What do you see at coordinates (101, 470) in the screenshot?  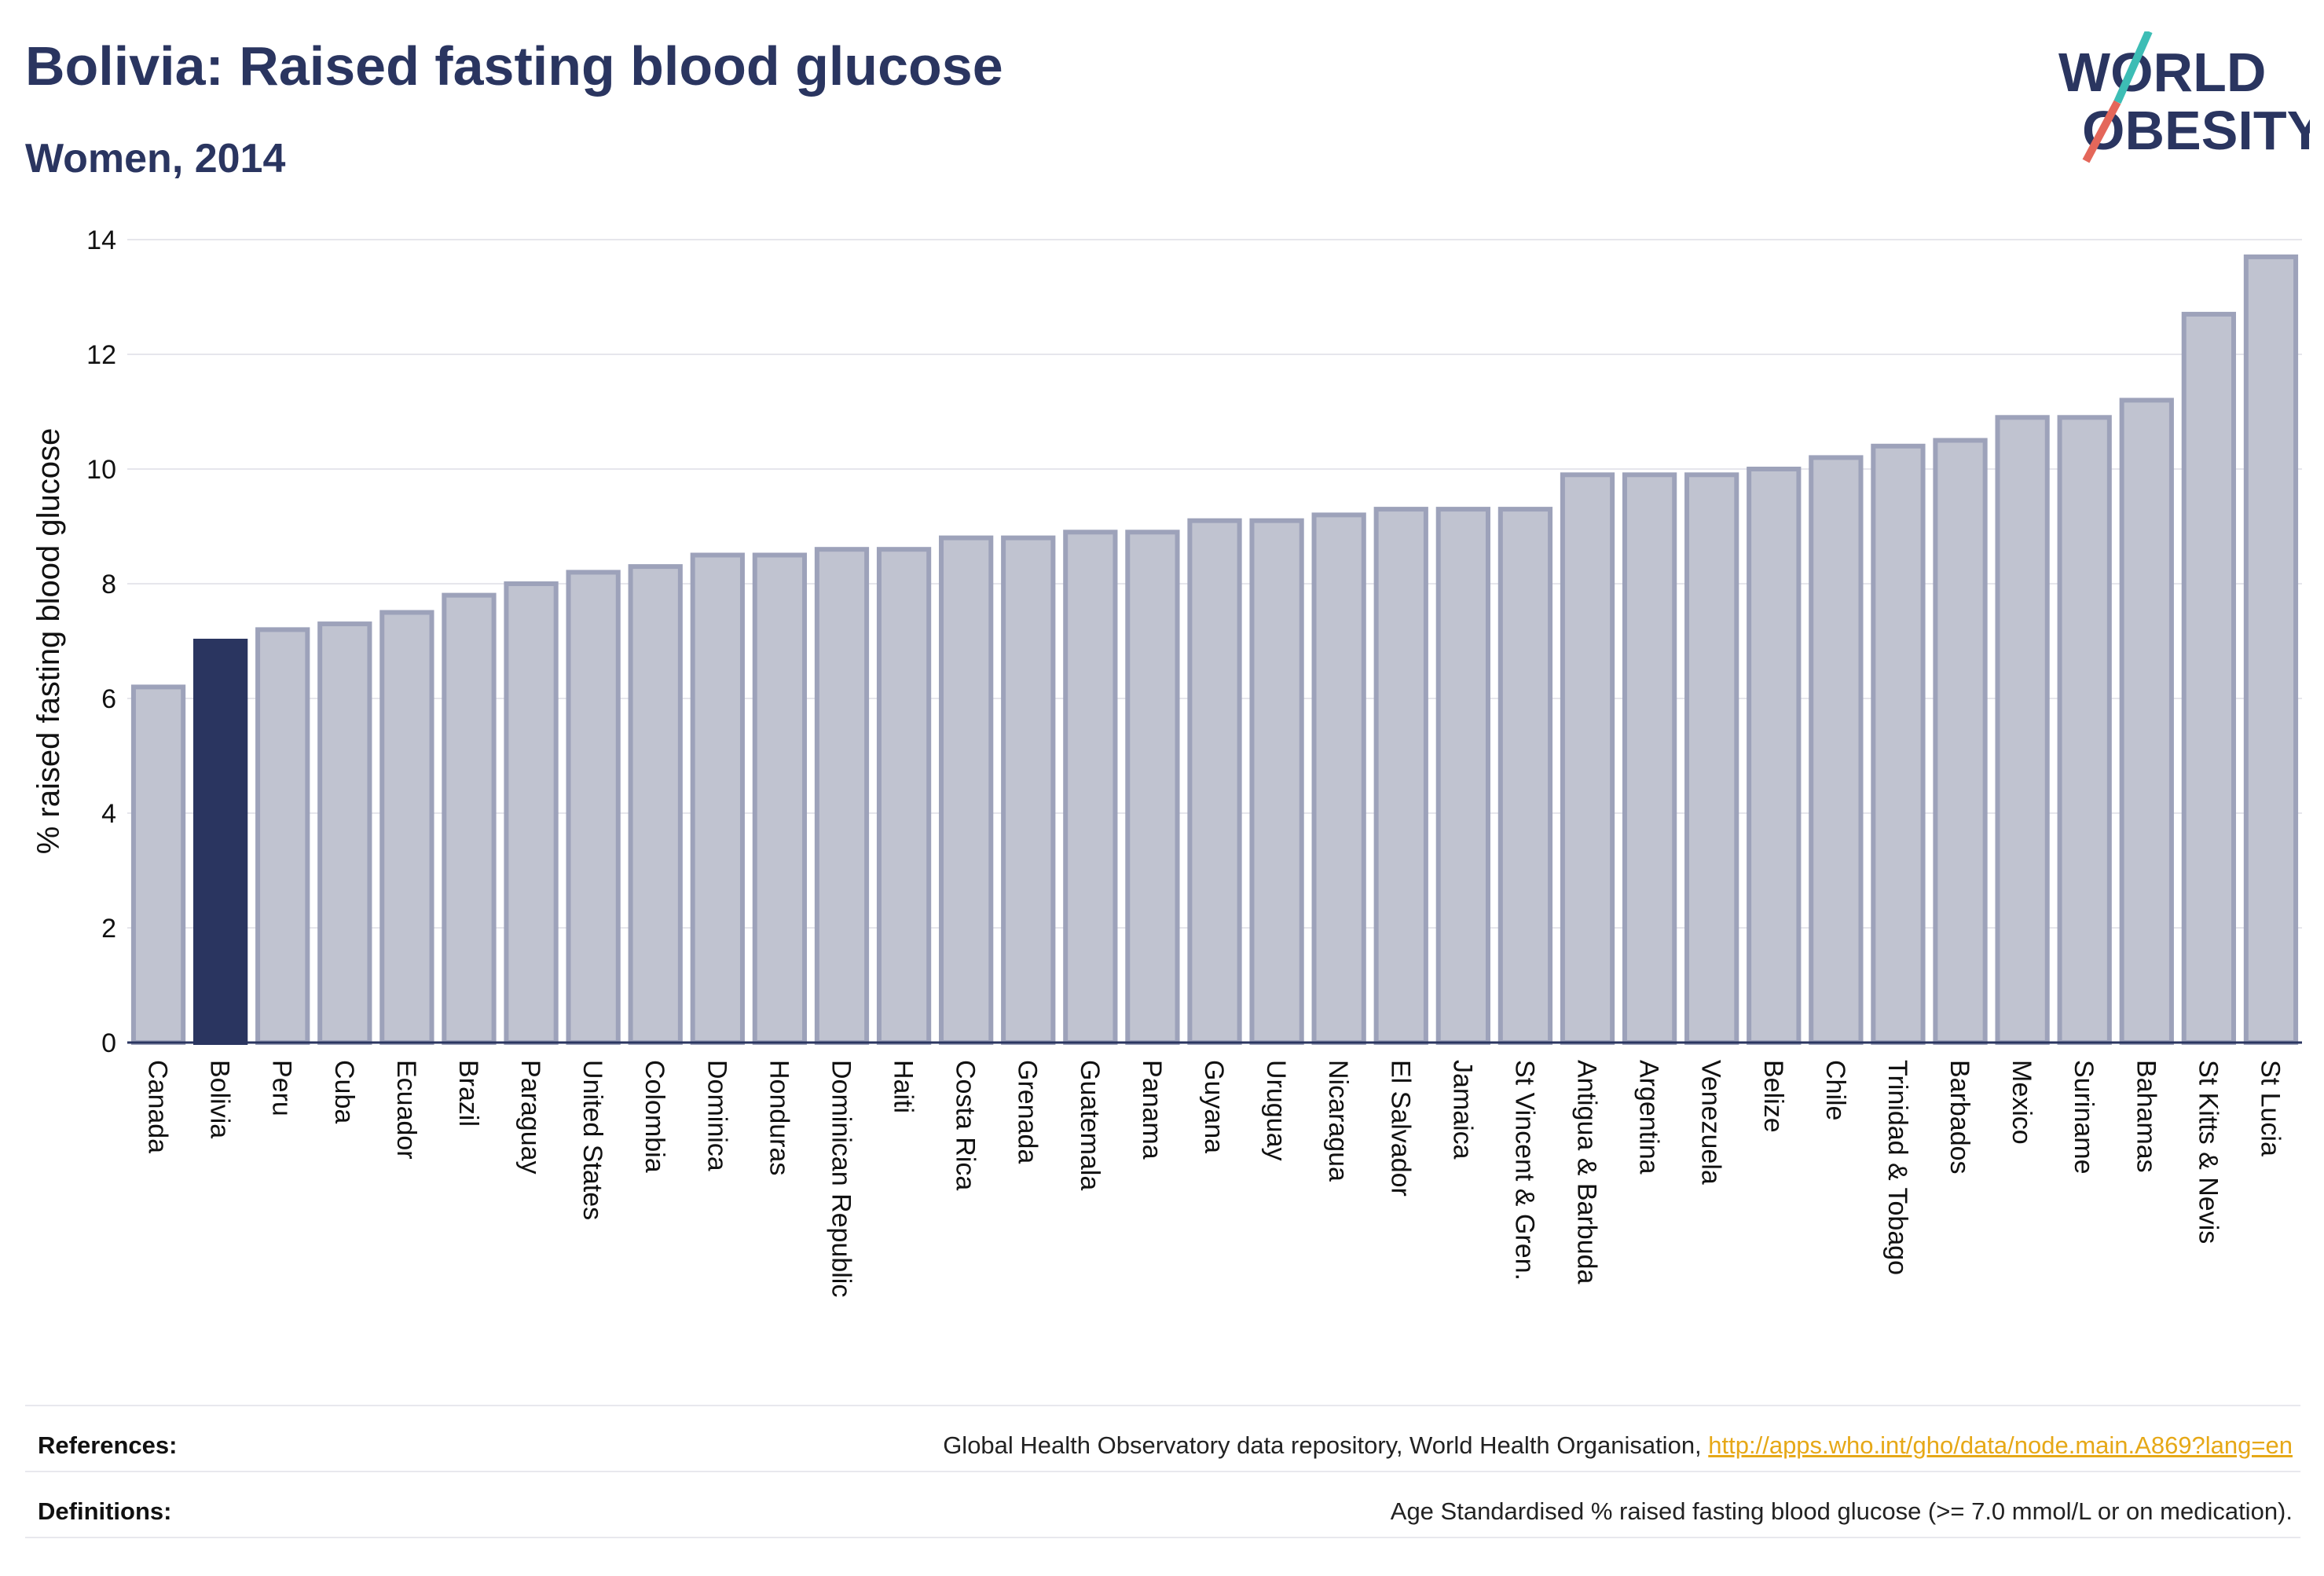 I see `y-tick-label: 10` at bounding box center [101, 470].